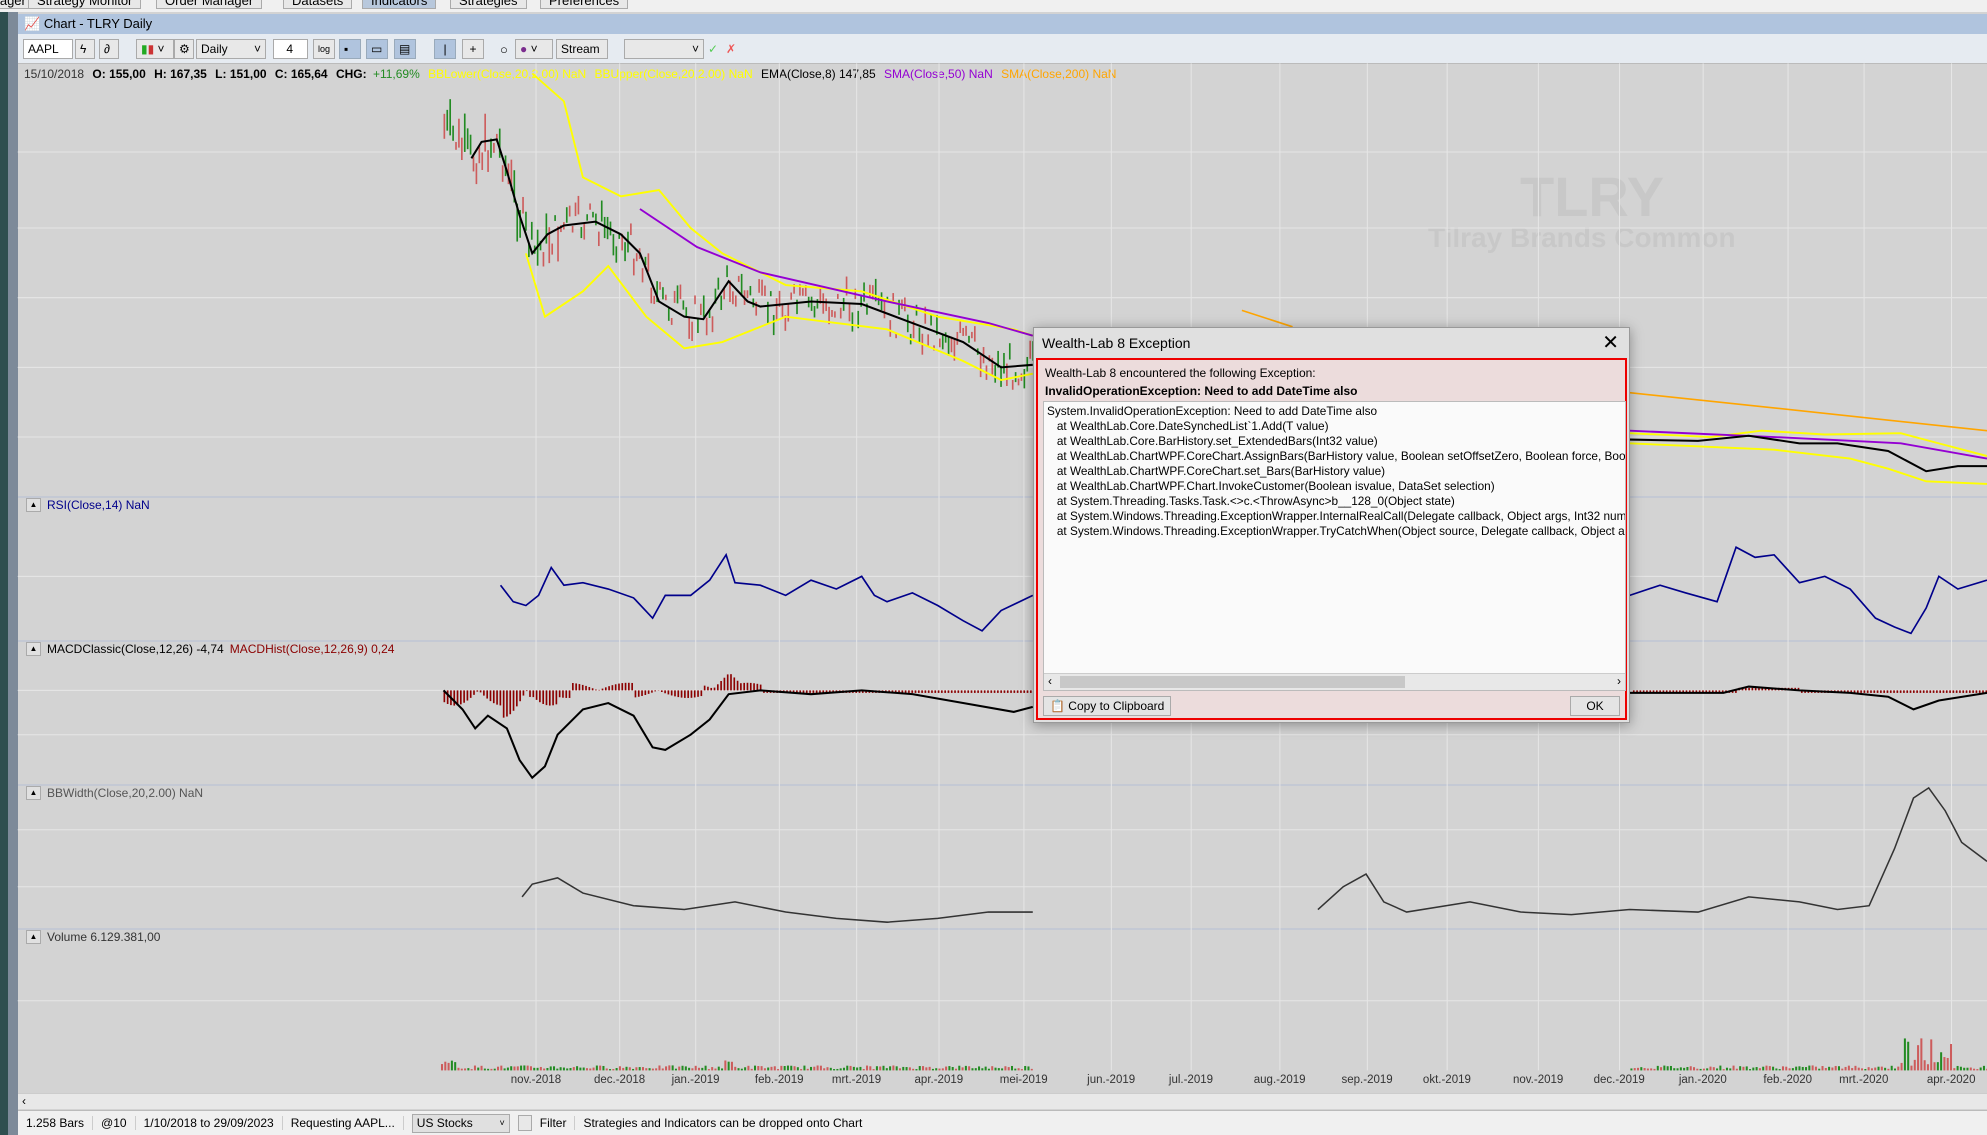 The height and width of the screenshot is (1135, 1987). Describe the element at coordinates (324, 49) in the screenshot. I see `log-scale-button: log` at that location.